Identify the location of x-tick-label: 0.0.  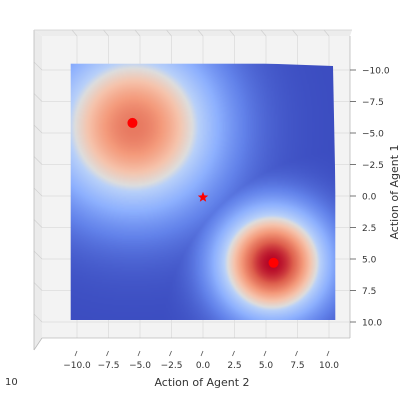
(203, 366).